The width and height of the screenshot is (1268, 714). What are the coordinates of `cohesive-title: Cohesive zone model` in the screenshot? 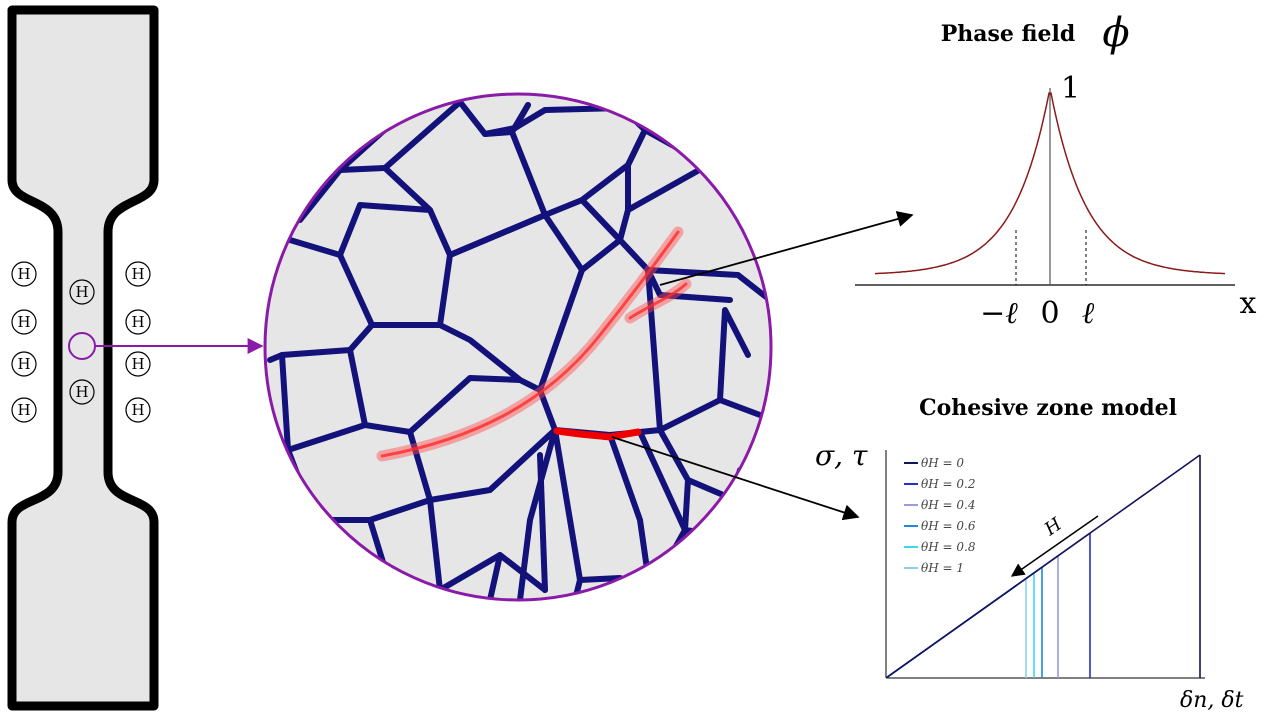 It's located at (1048, 408).